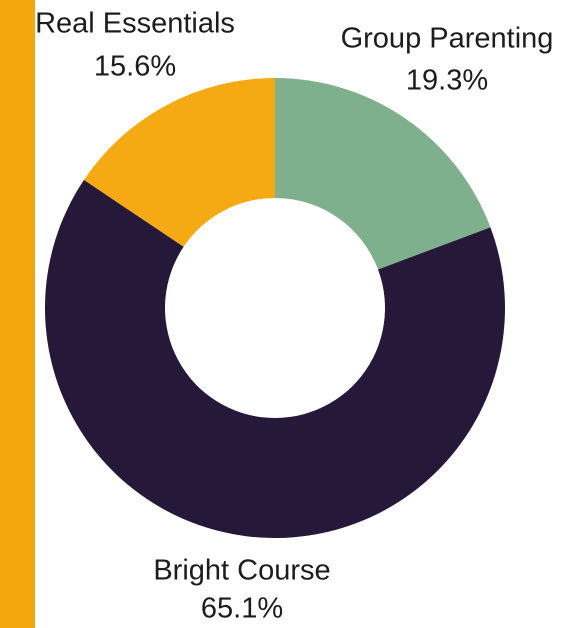 This screenshot has width=584, height=628. Describe the element at coordinates (447, 39) in the screenshot. I see `slice-label: Group Parenting` at that location.